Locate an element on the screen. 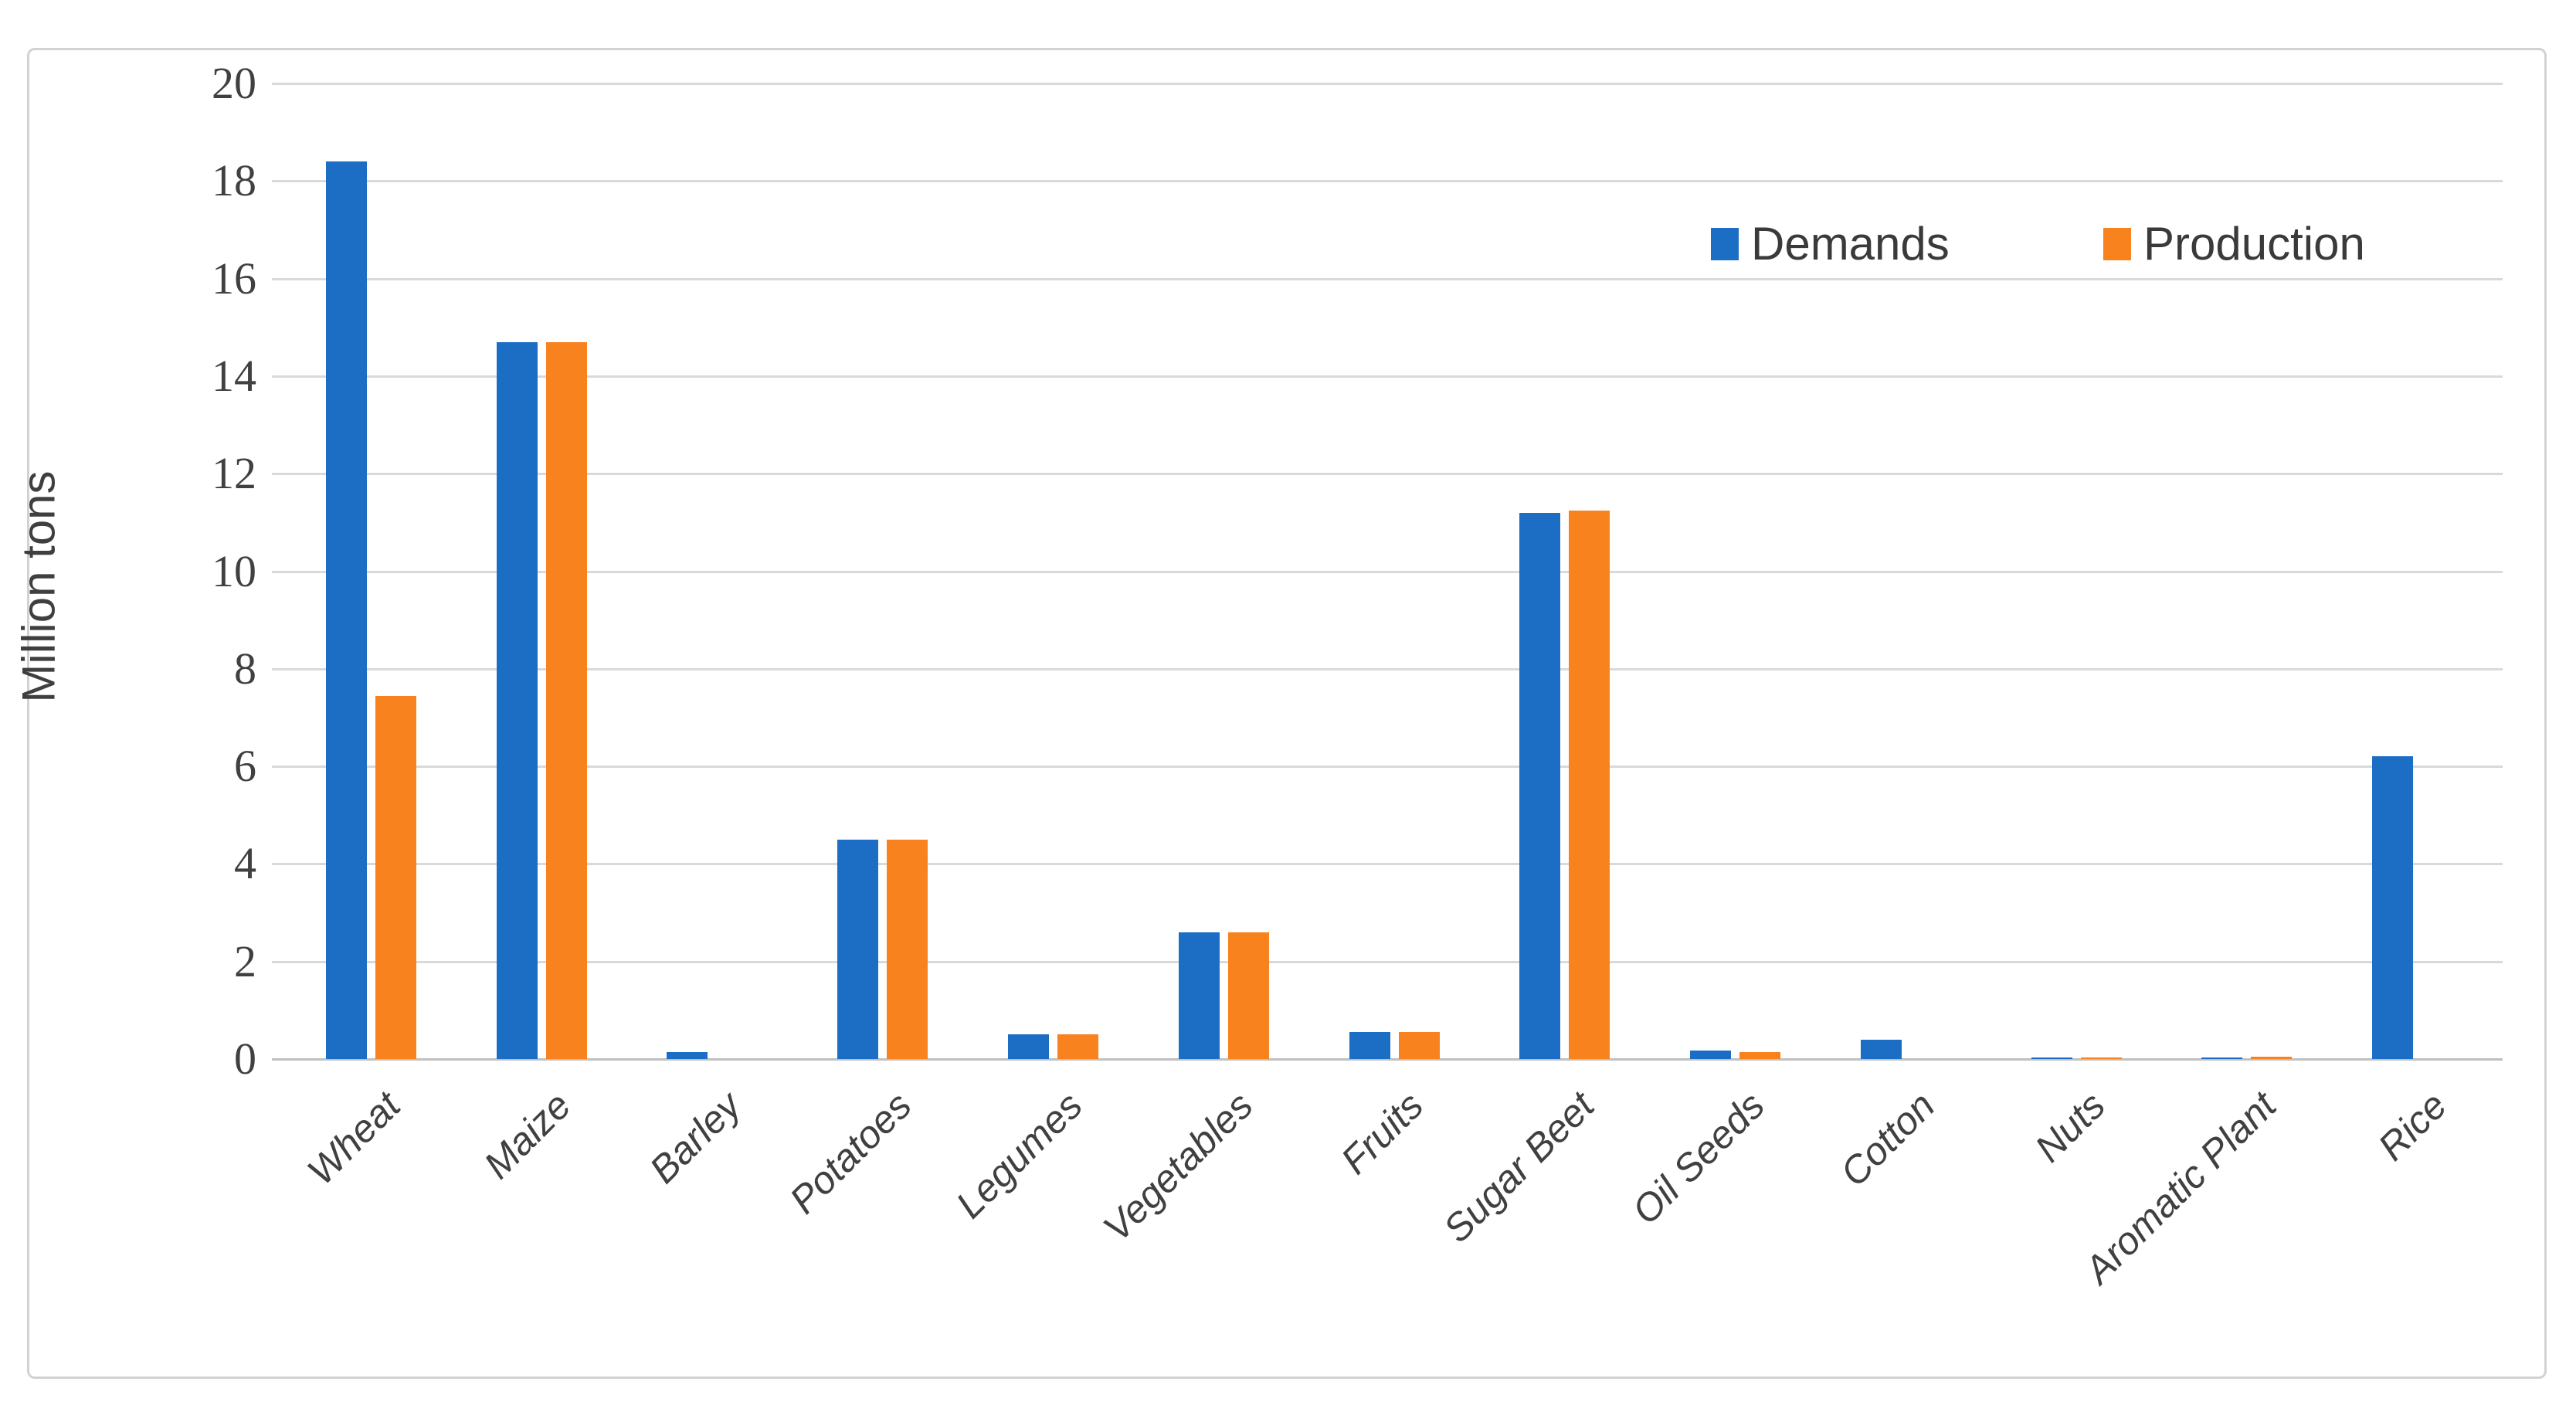 The height and width of the screenshot is (1402, 2576). y-tick-label: 0 is located at coordinates (245, 1059).